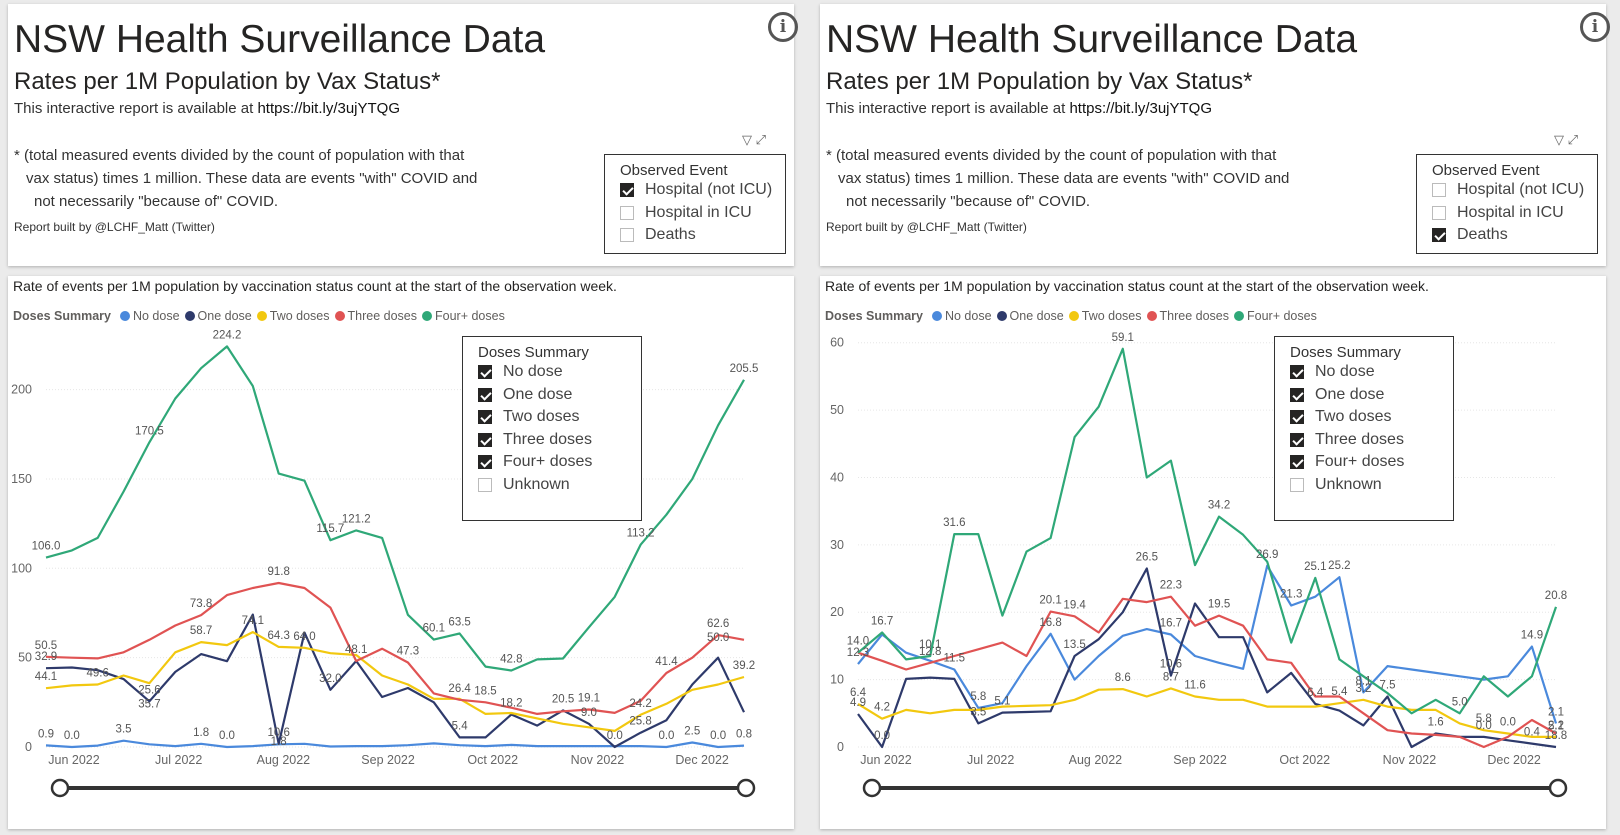 The width and height of the screenshot is (1620, 835). Describe the element at coordinates (1339, 566) in the screenshot. I see `data-label: 25.2` at that location.